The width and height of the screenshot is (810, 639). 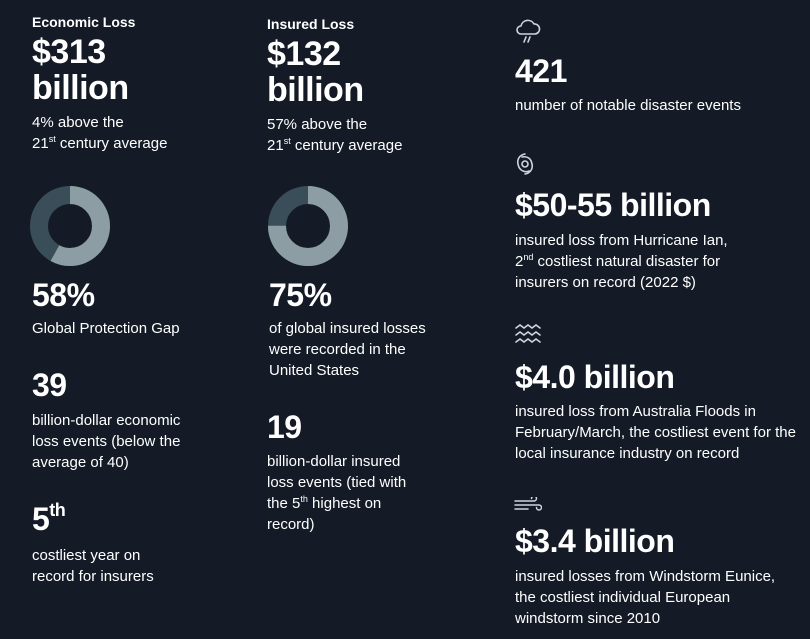 What do you see at coordinates (528, 505) in the screenshot?
I see `wind-icon` at bounding box center [528, 505].